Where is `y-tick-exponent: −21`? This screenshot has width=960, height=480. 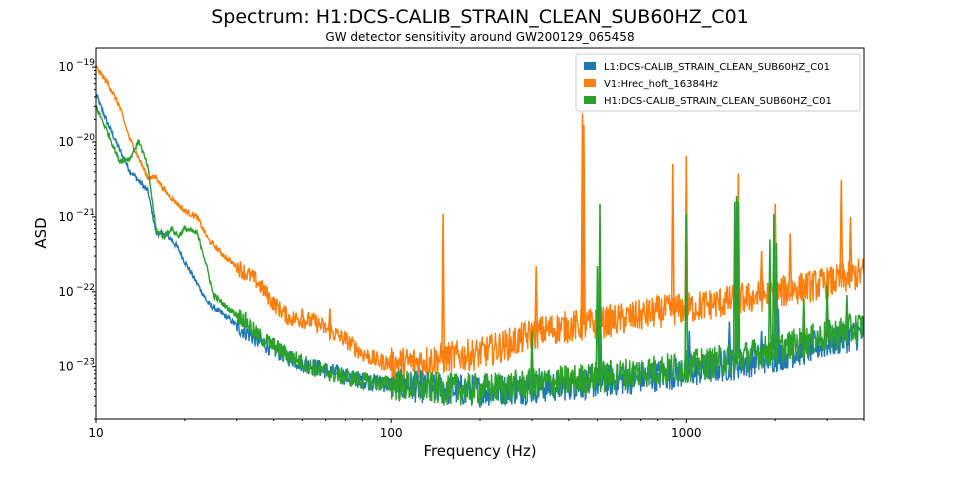 y-tick-exponent: −21 is located at coordinates (85, 213).